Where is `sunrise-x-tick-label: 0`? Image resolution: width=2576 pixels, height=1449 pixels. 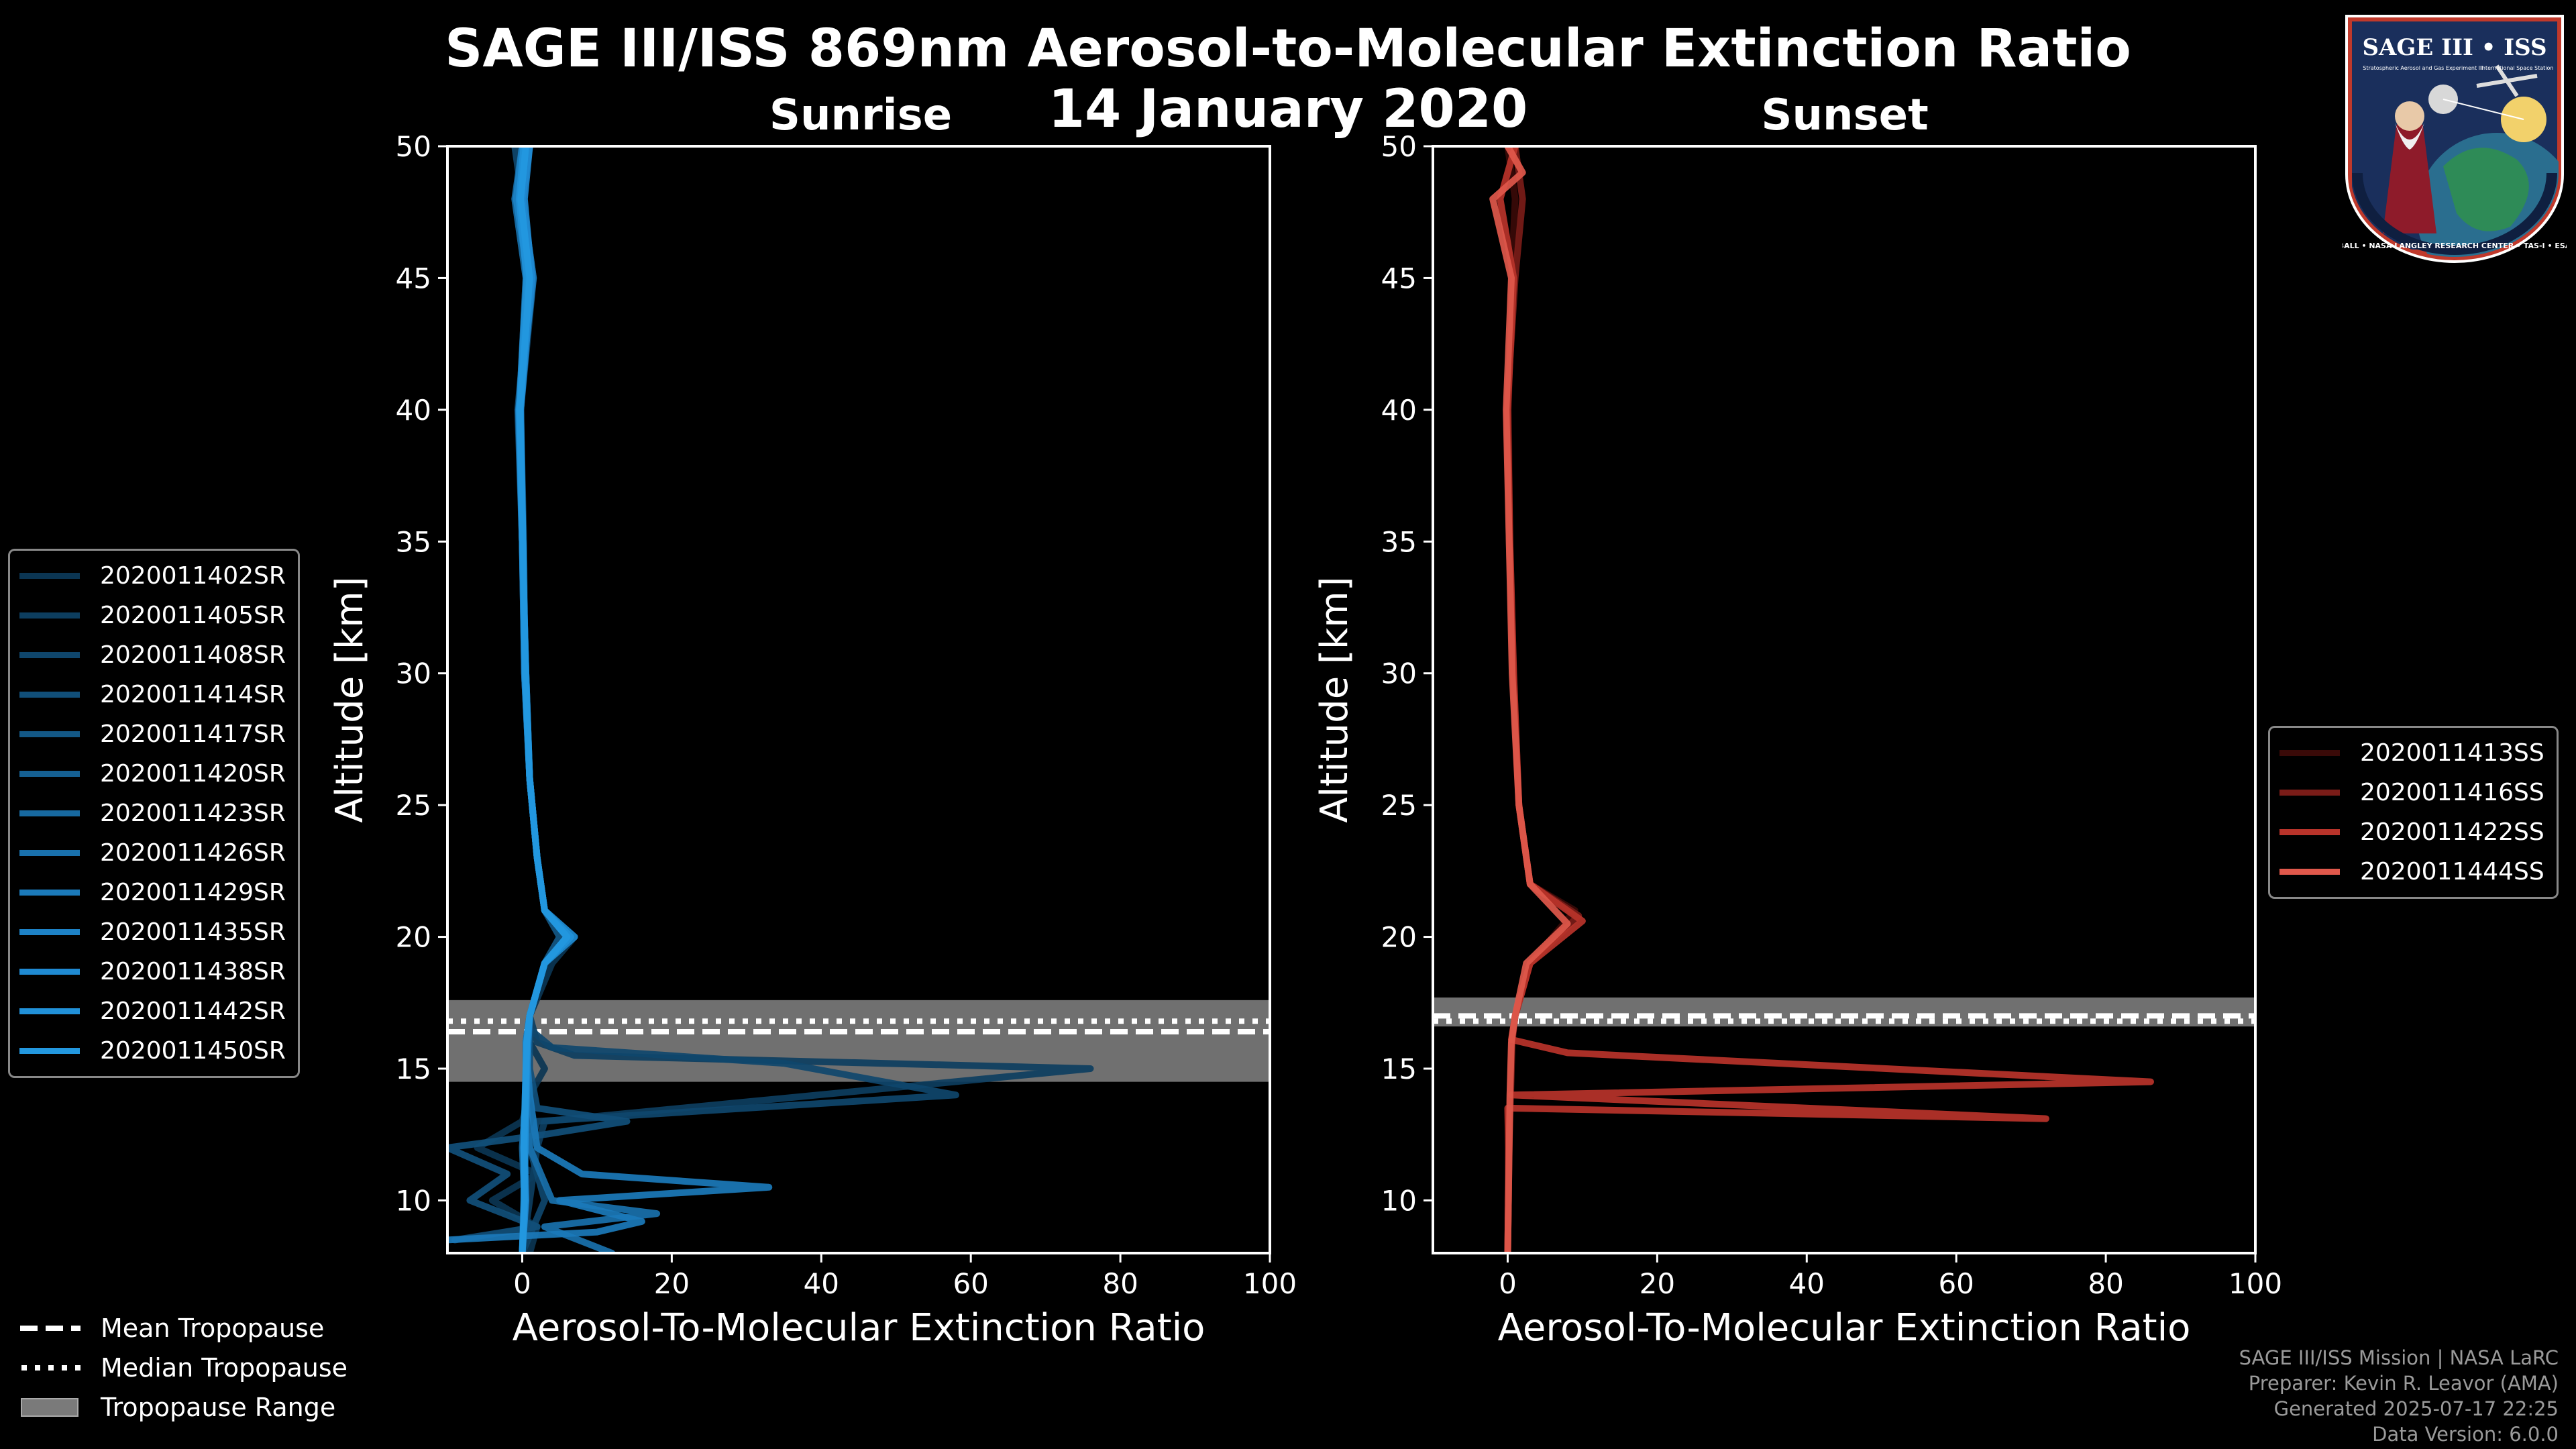
sunrise-x-tick-label: 0 is located at coordinates (522, 1283).